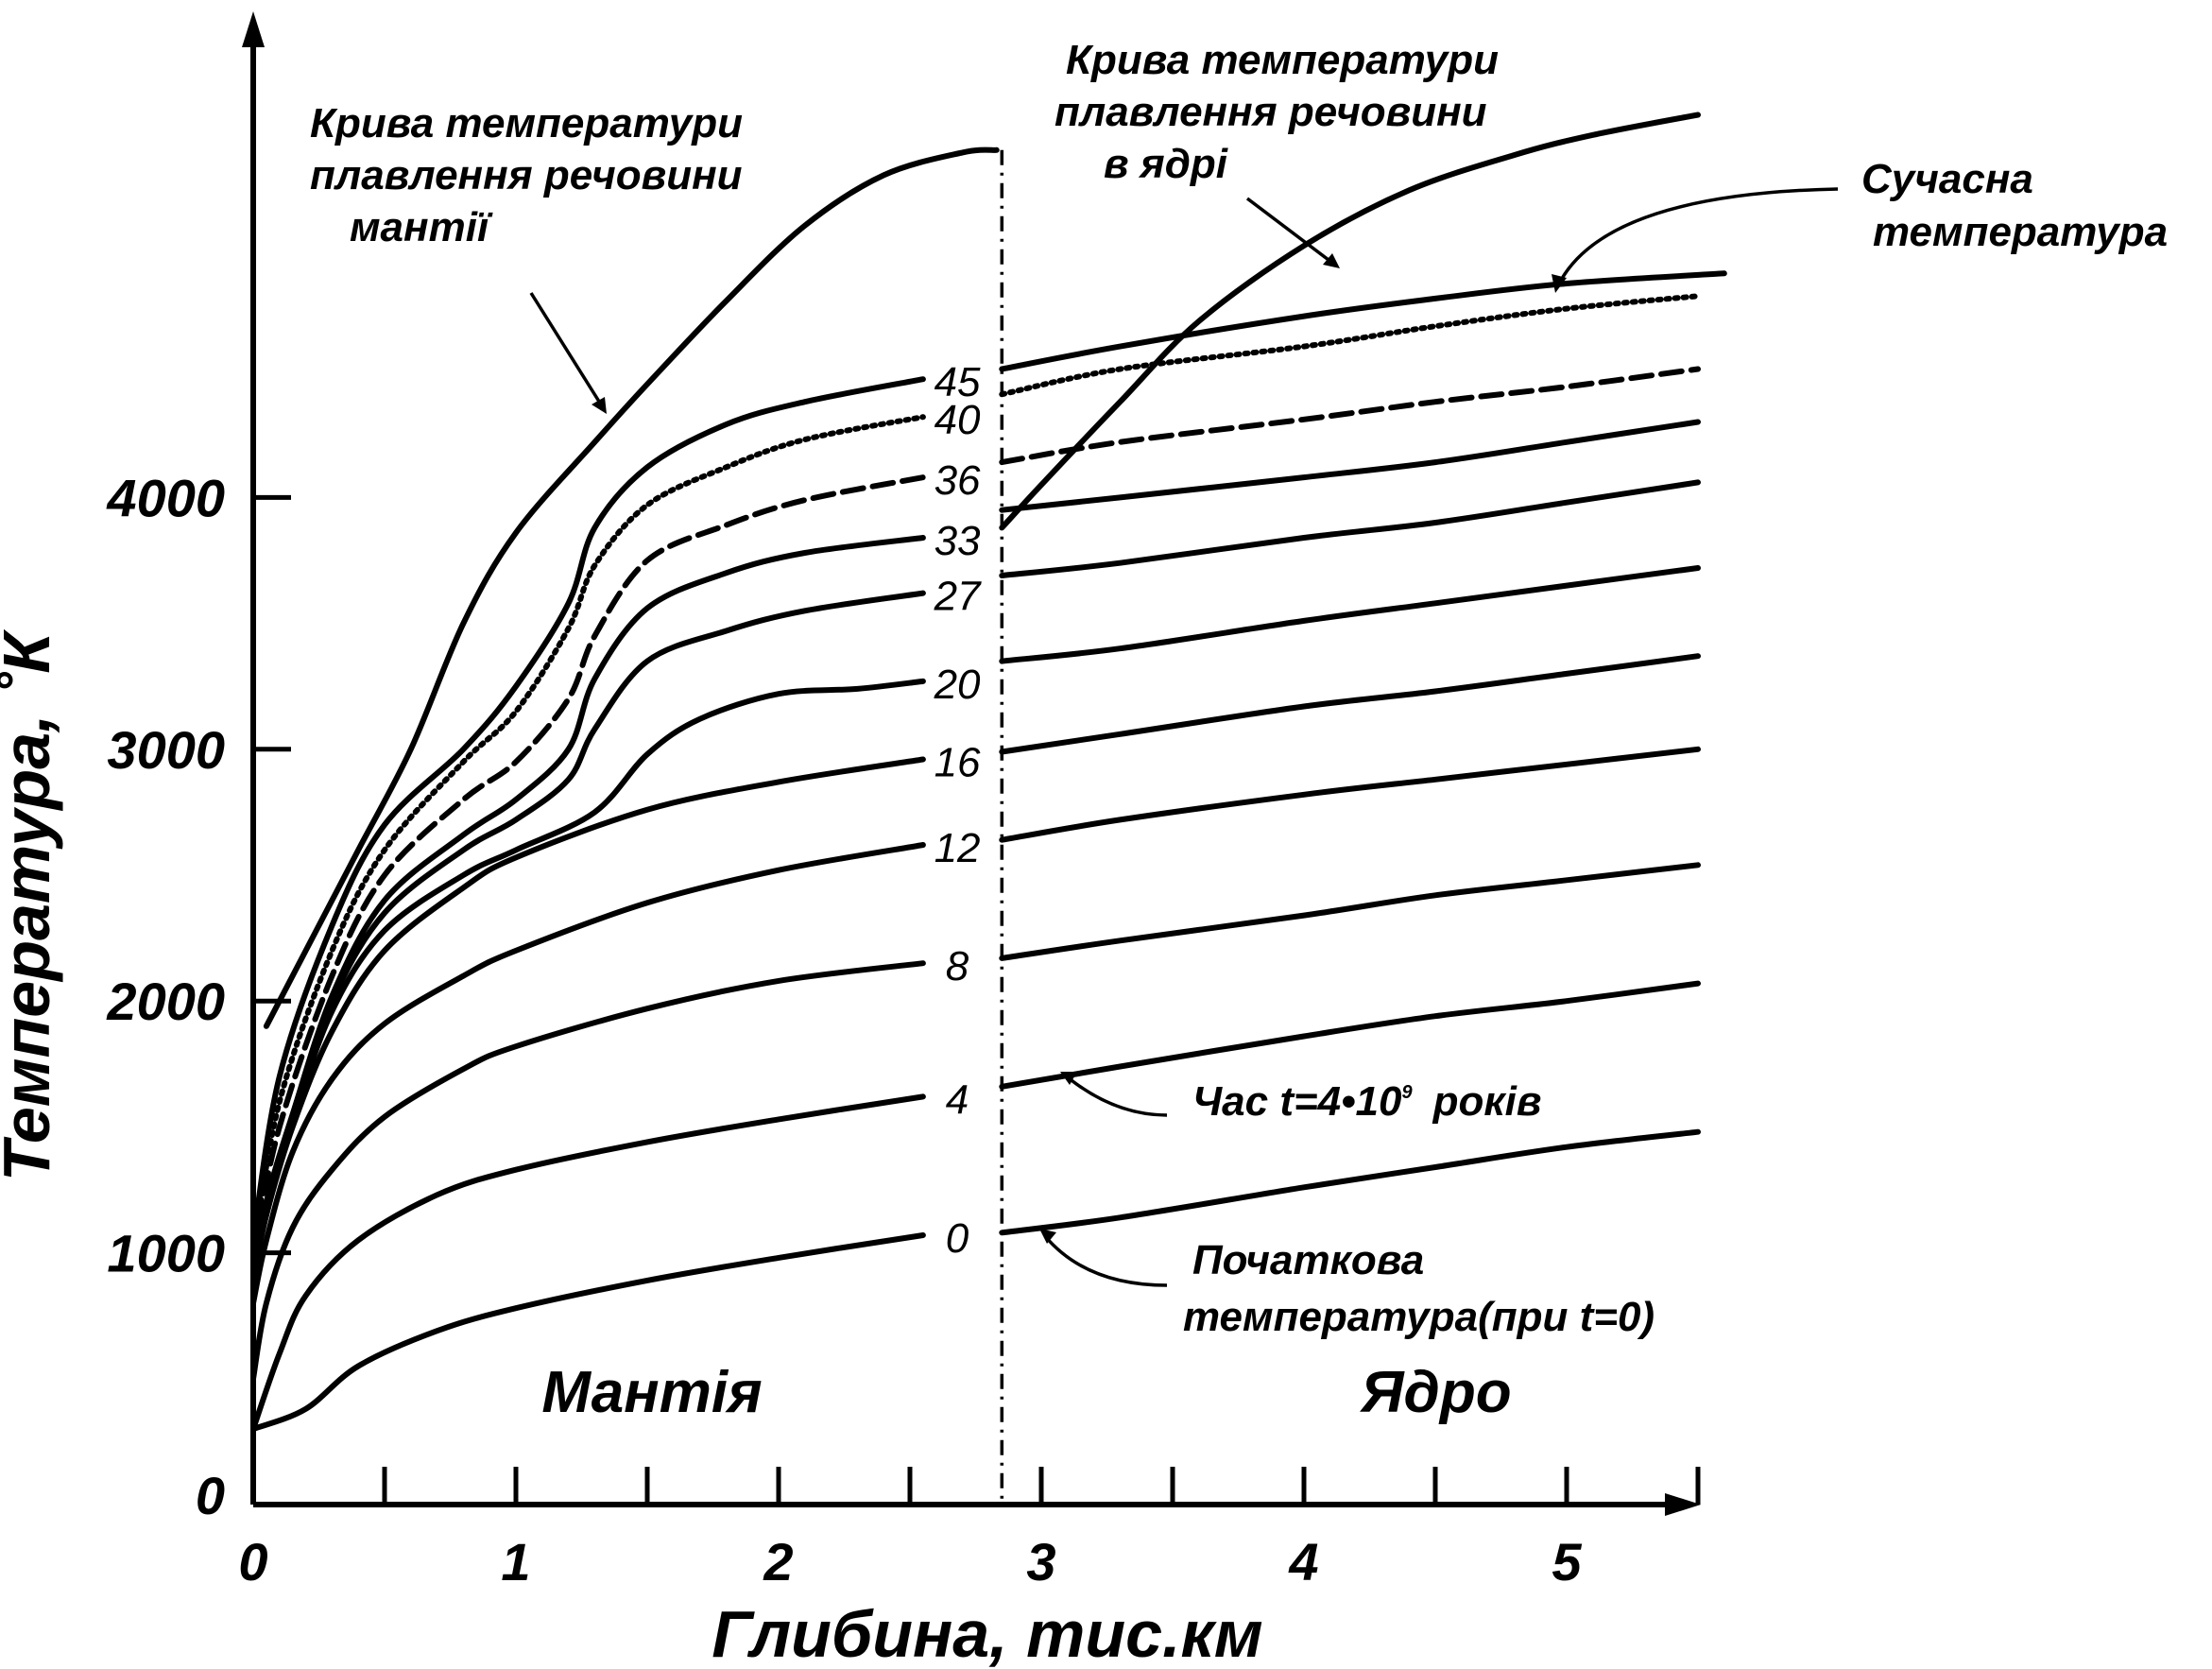 The height and width of the screenshot is (1669, 2212). Describe the element at coordinates (957, 966) in the screenshot. I see `series-label-8: 8` at that location.